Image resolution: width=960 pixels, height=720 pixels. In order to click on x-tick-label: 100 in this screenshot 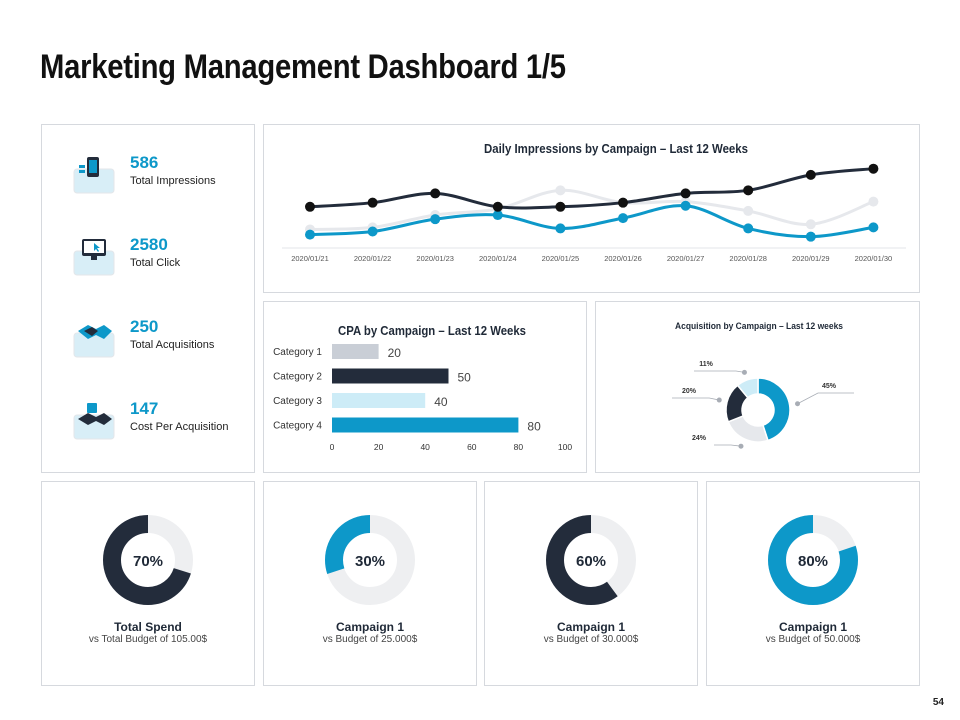, I will do `click(565, 447)`.